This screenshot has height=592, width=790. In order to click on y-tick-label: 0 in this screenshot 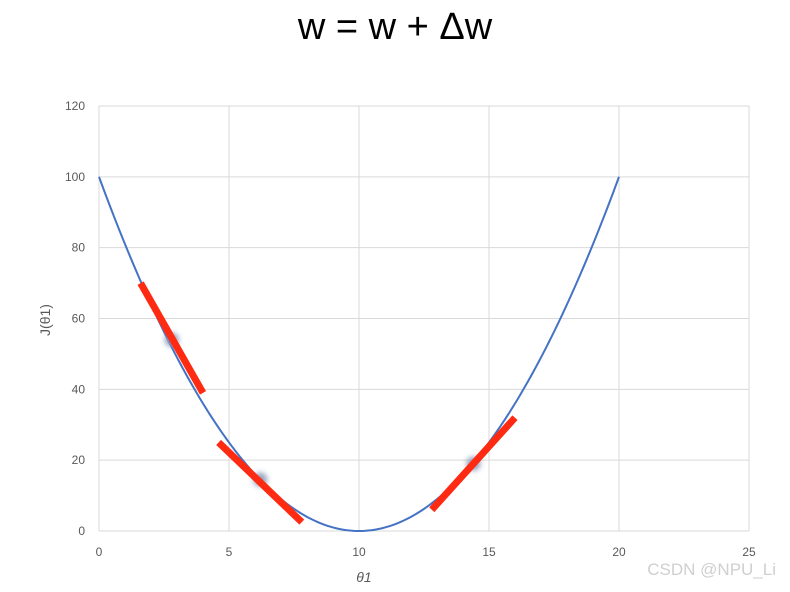, I will do `click(81, 531)`.